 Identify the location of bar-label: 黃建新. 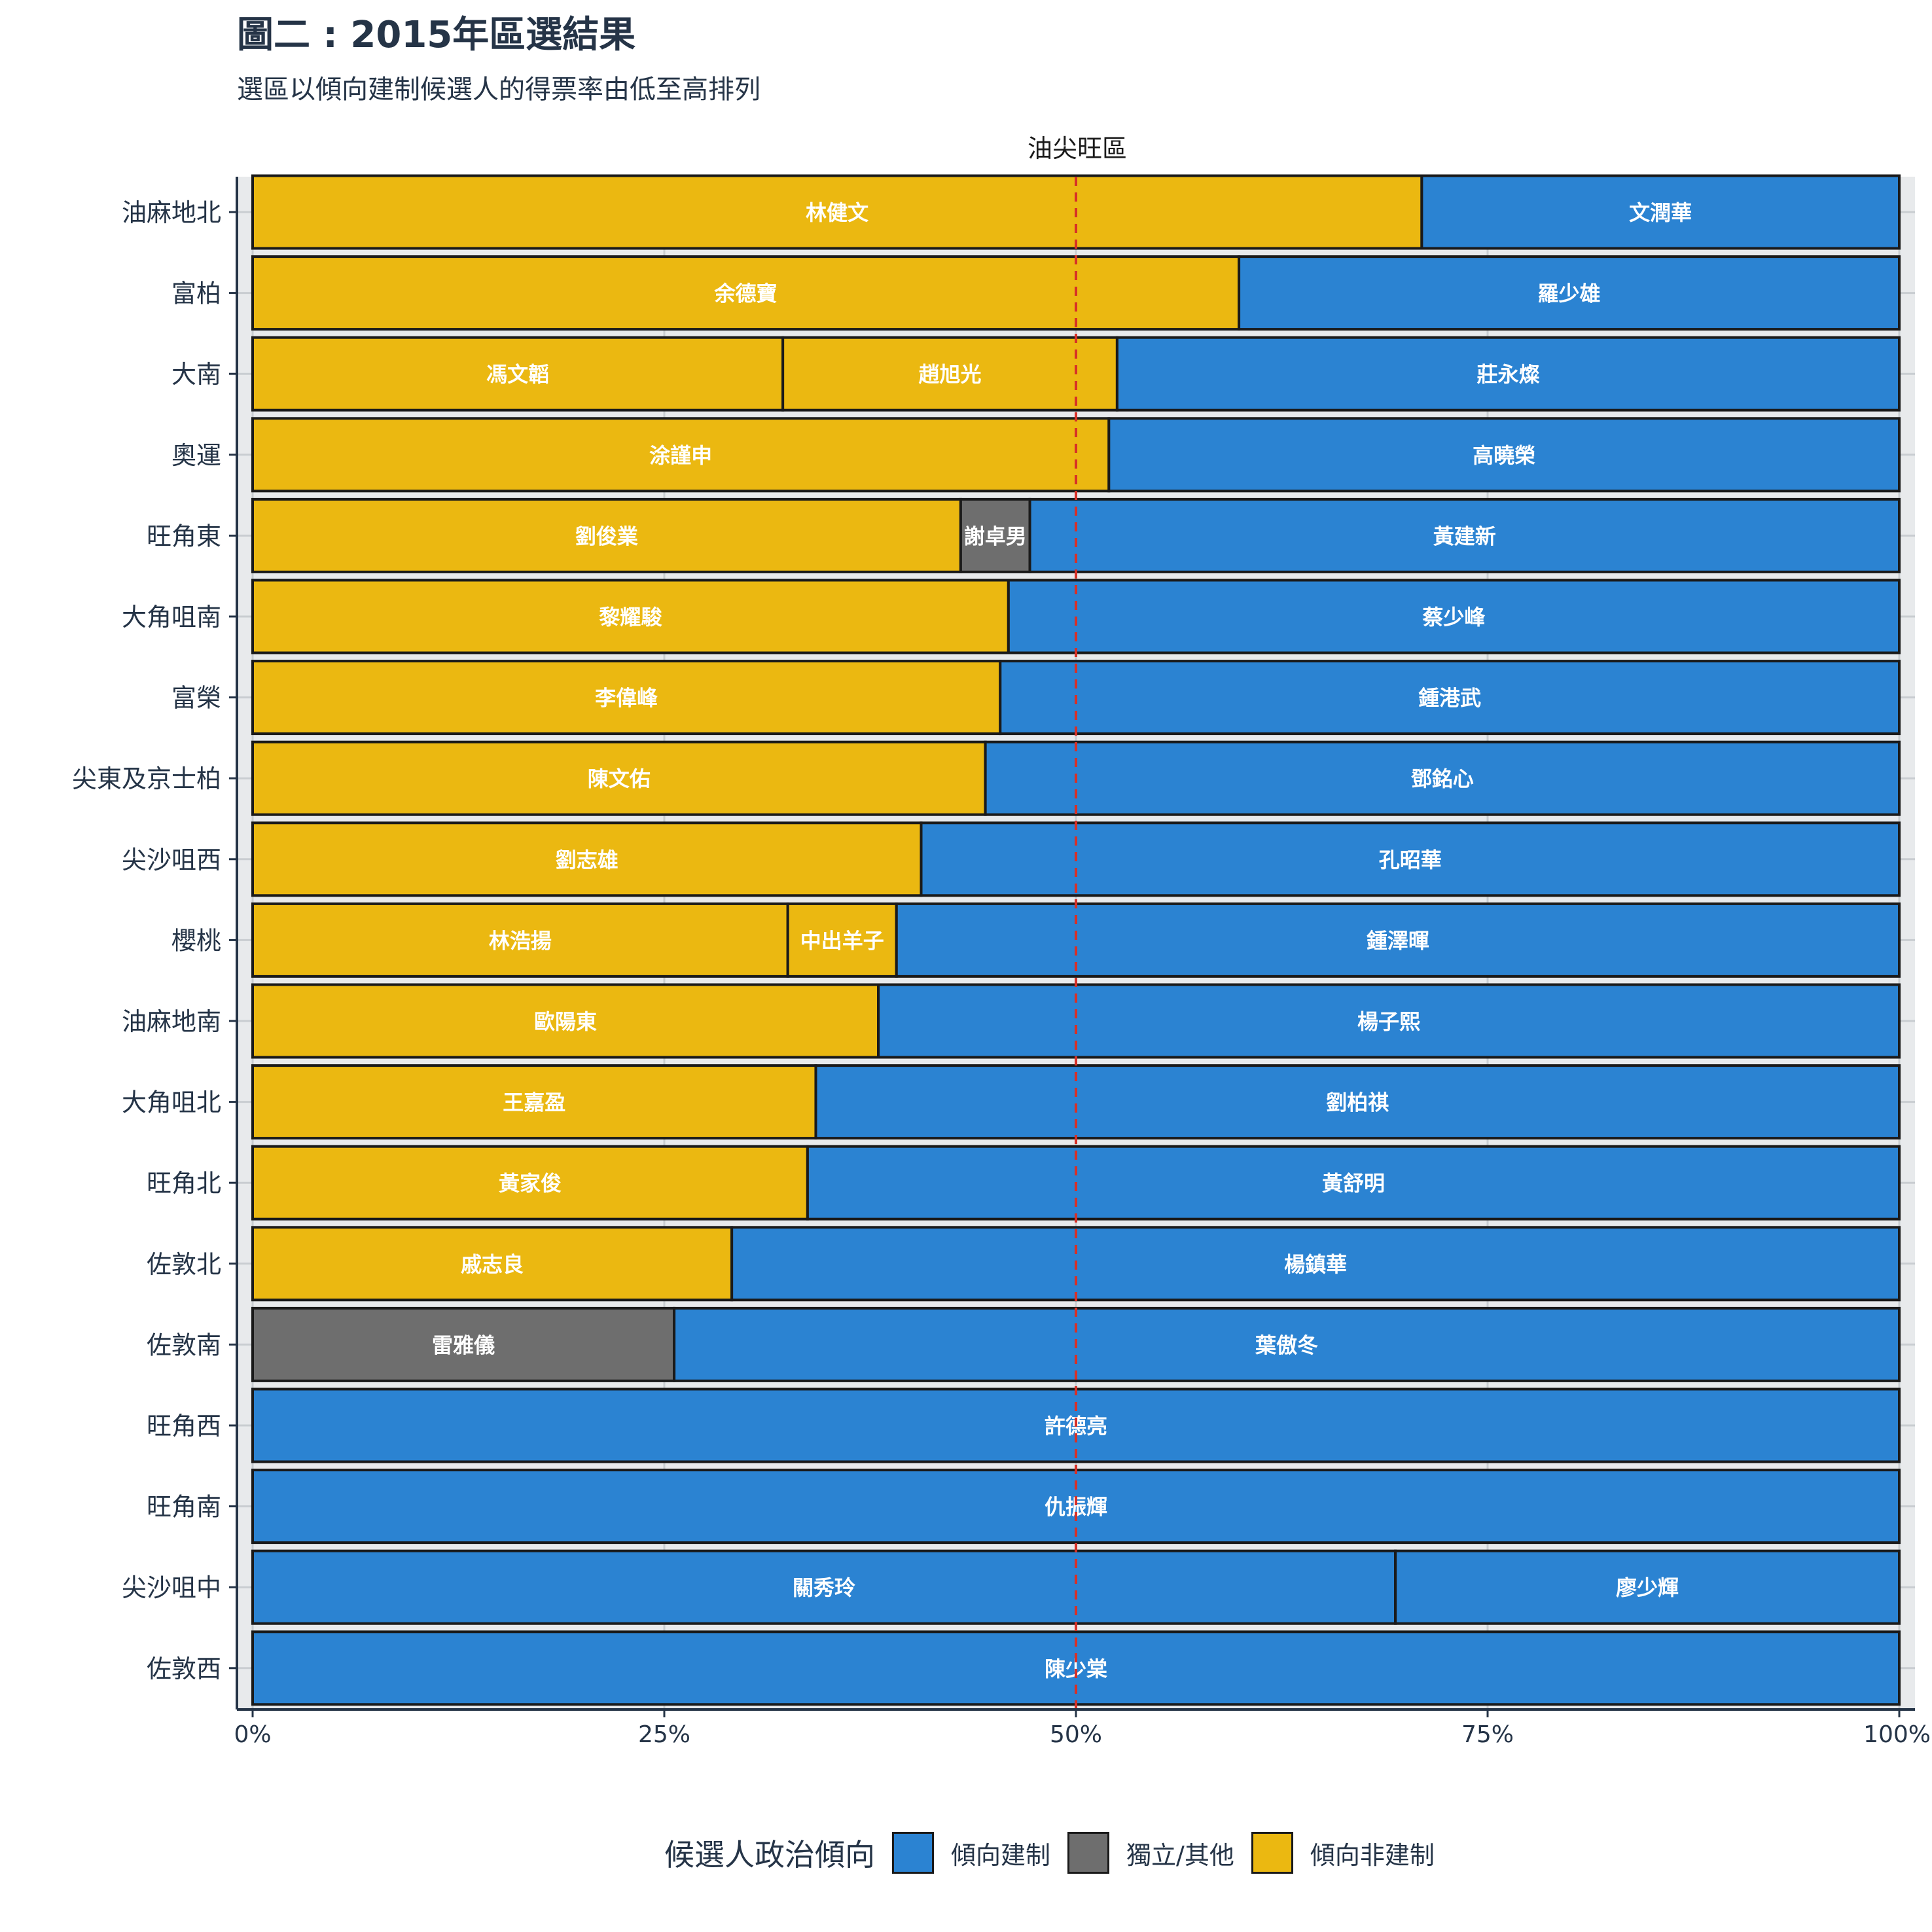
(1464, 536).